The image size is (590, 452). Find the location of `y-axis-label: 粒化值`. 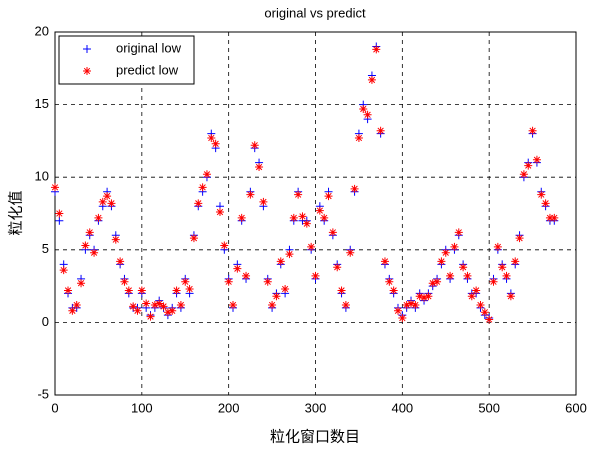

y-axis-label: 粒化值 is located at coordinates (16, 212).